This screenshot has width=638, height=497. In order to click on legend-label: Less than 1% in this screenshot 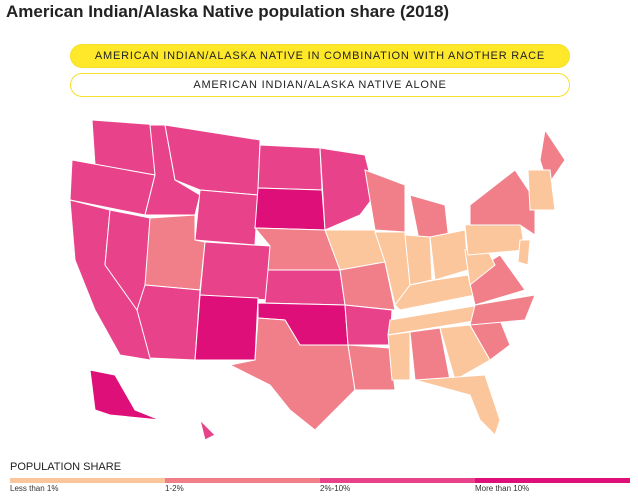, I will do `click(34, 488)`.